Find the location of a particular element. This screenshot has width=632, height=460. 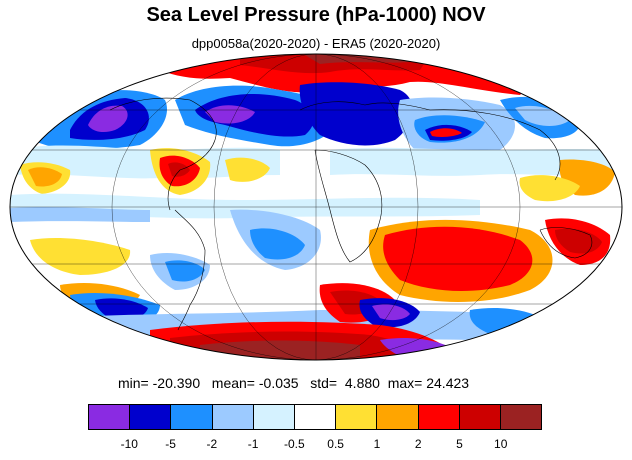

colorbar-tick-label: -1 is located at coordinates (253, 444).